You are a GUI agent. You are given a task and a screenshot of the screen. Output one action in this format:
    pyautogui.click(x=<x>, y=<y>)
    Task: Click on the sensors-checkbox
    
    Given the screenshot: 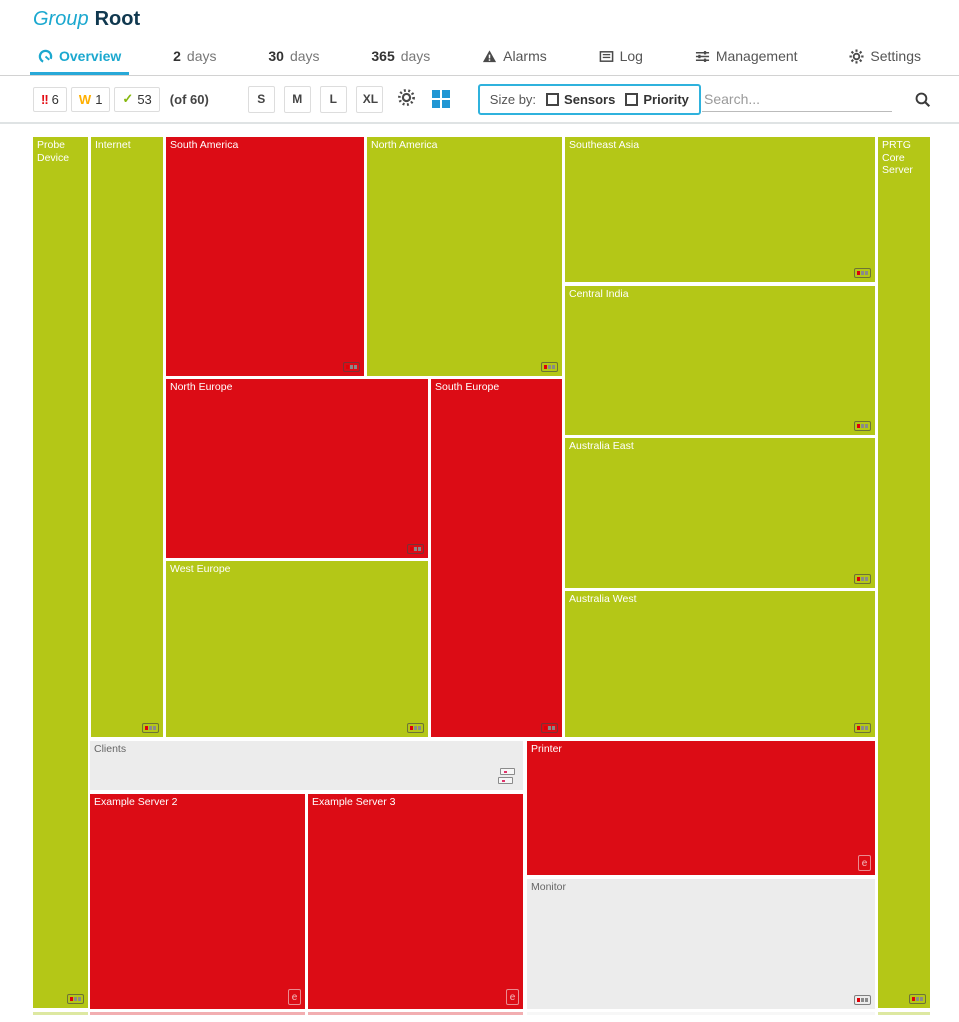 What is the action you would take?
    pyautogui.click(x=553, y=99)
    